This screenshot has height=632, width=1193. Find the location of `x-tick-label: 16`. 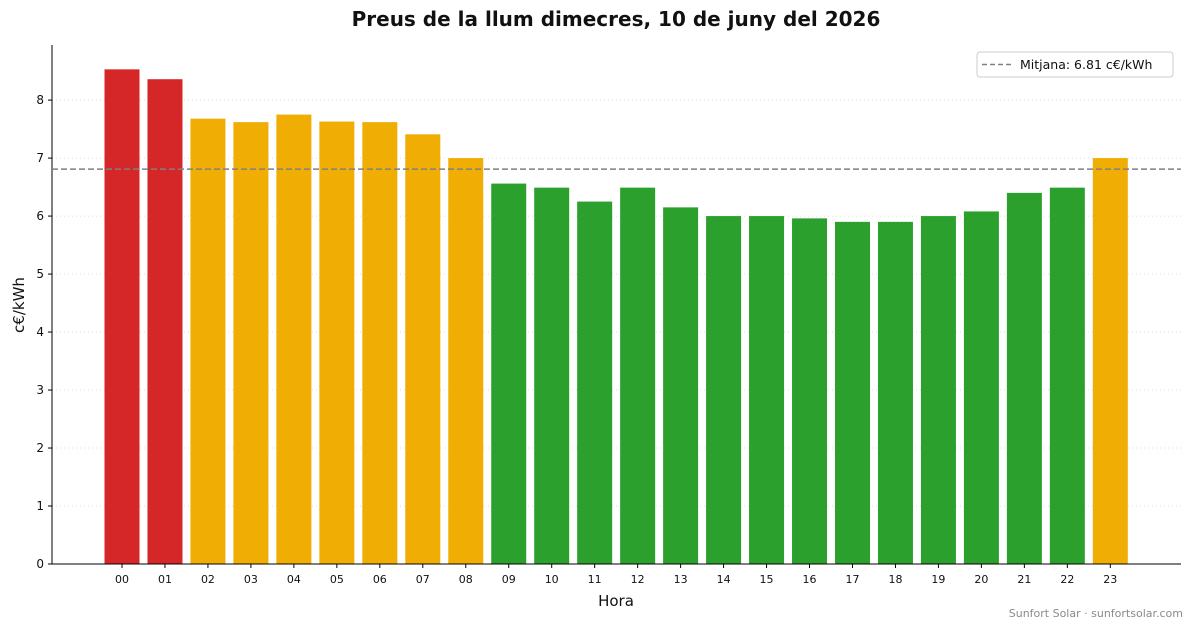

x-tick-label: 16 is located at coordinates (810, 579).